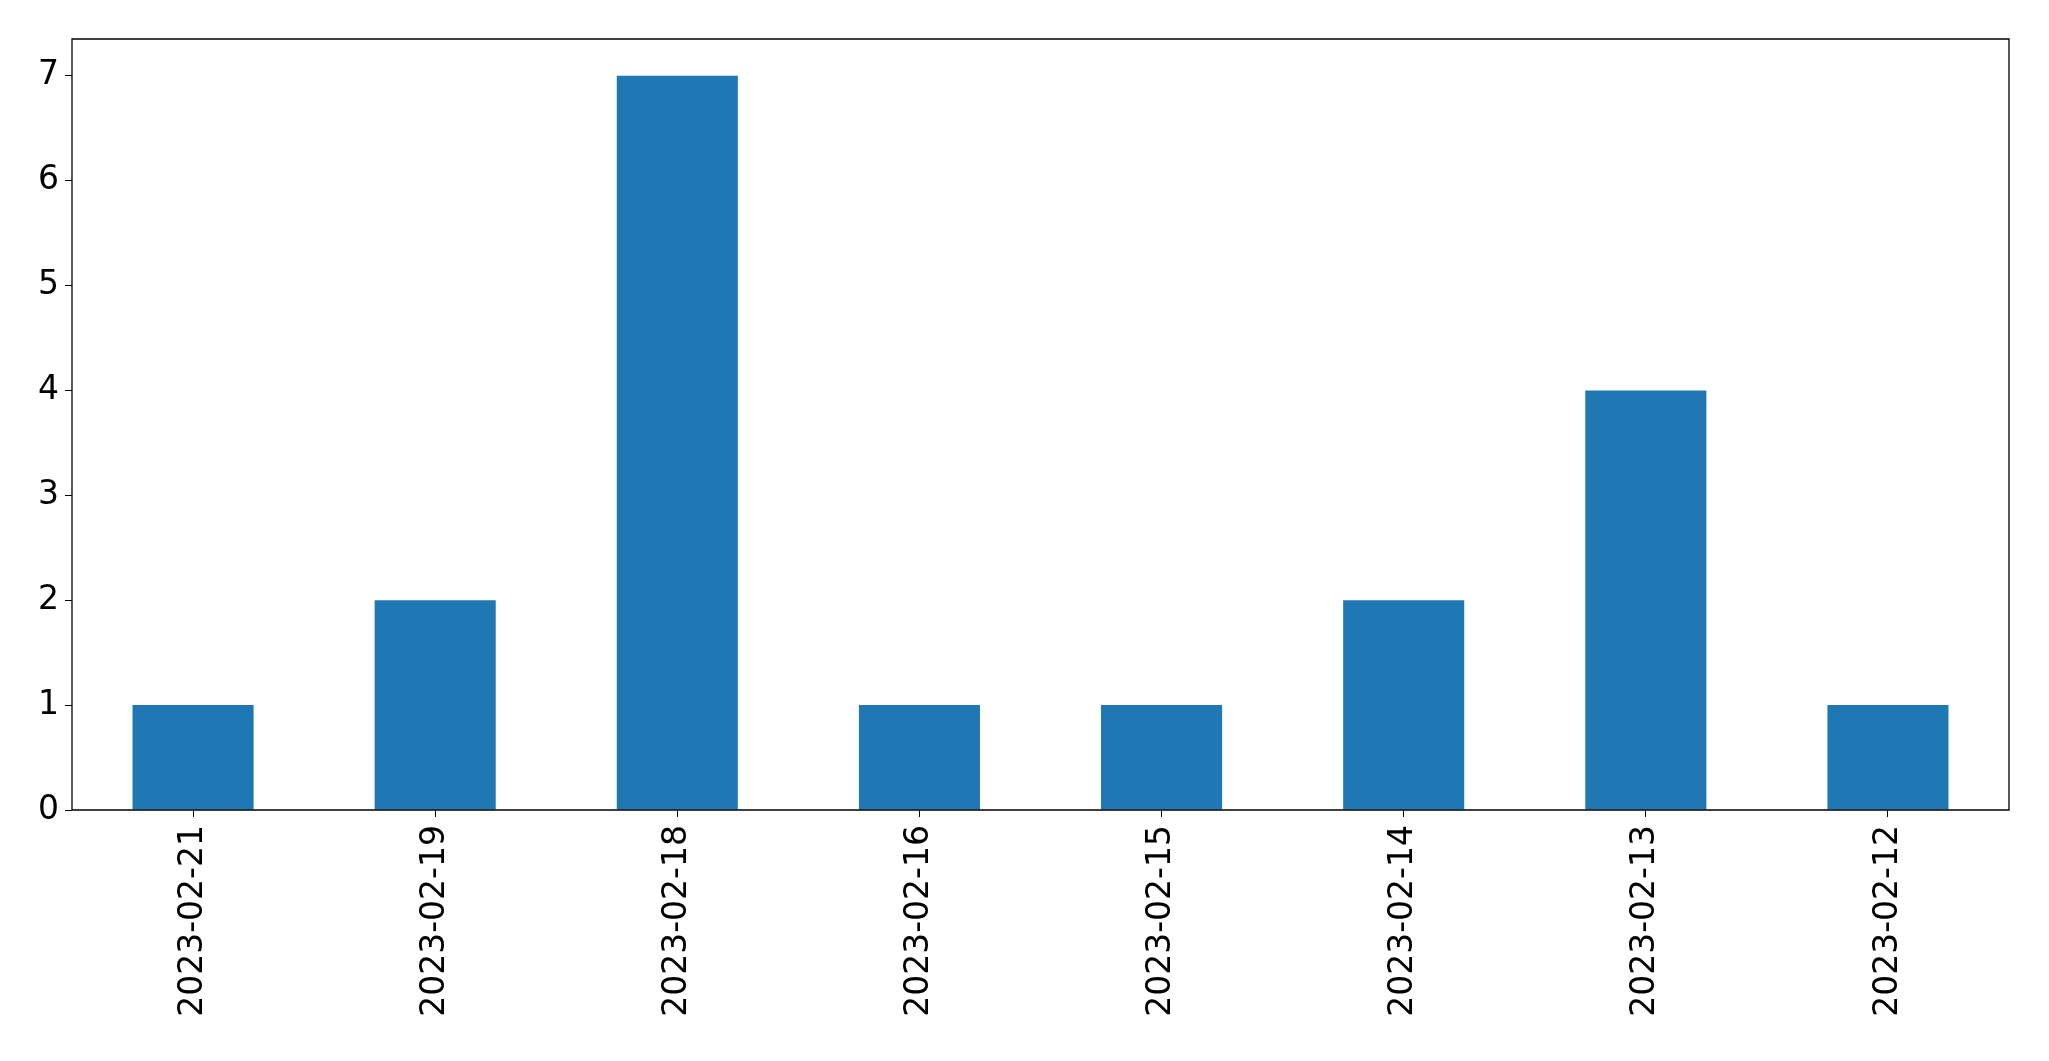 This screenshot has width=2049, height=1061. What do you see at coordinates (48, 283) in the screenshot?
I see `y-tick-label: 5` at bounding box center [48, 283].